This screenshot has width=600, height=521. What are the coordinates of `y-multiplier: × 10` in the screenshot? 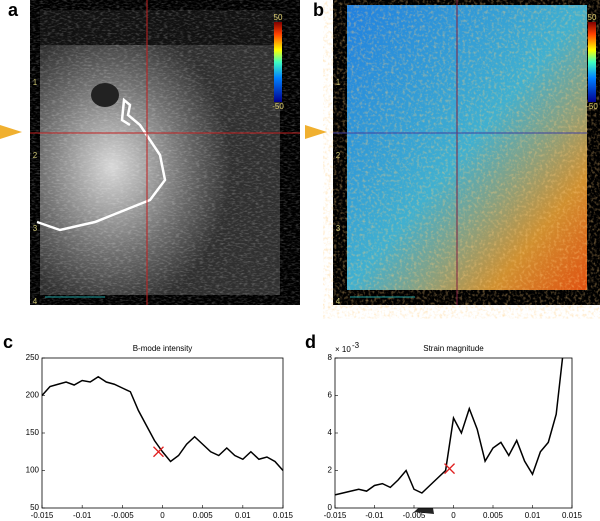 It's located at (343, 349).